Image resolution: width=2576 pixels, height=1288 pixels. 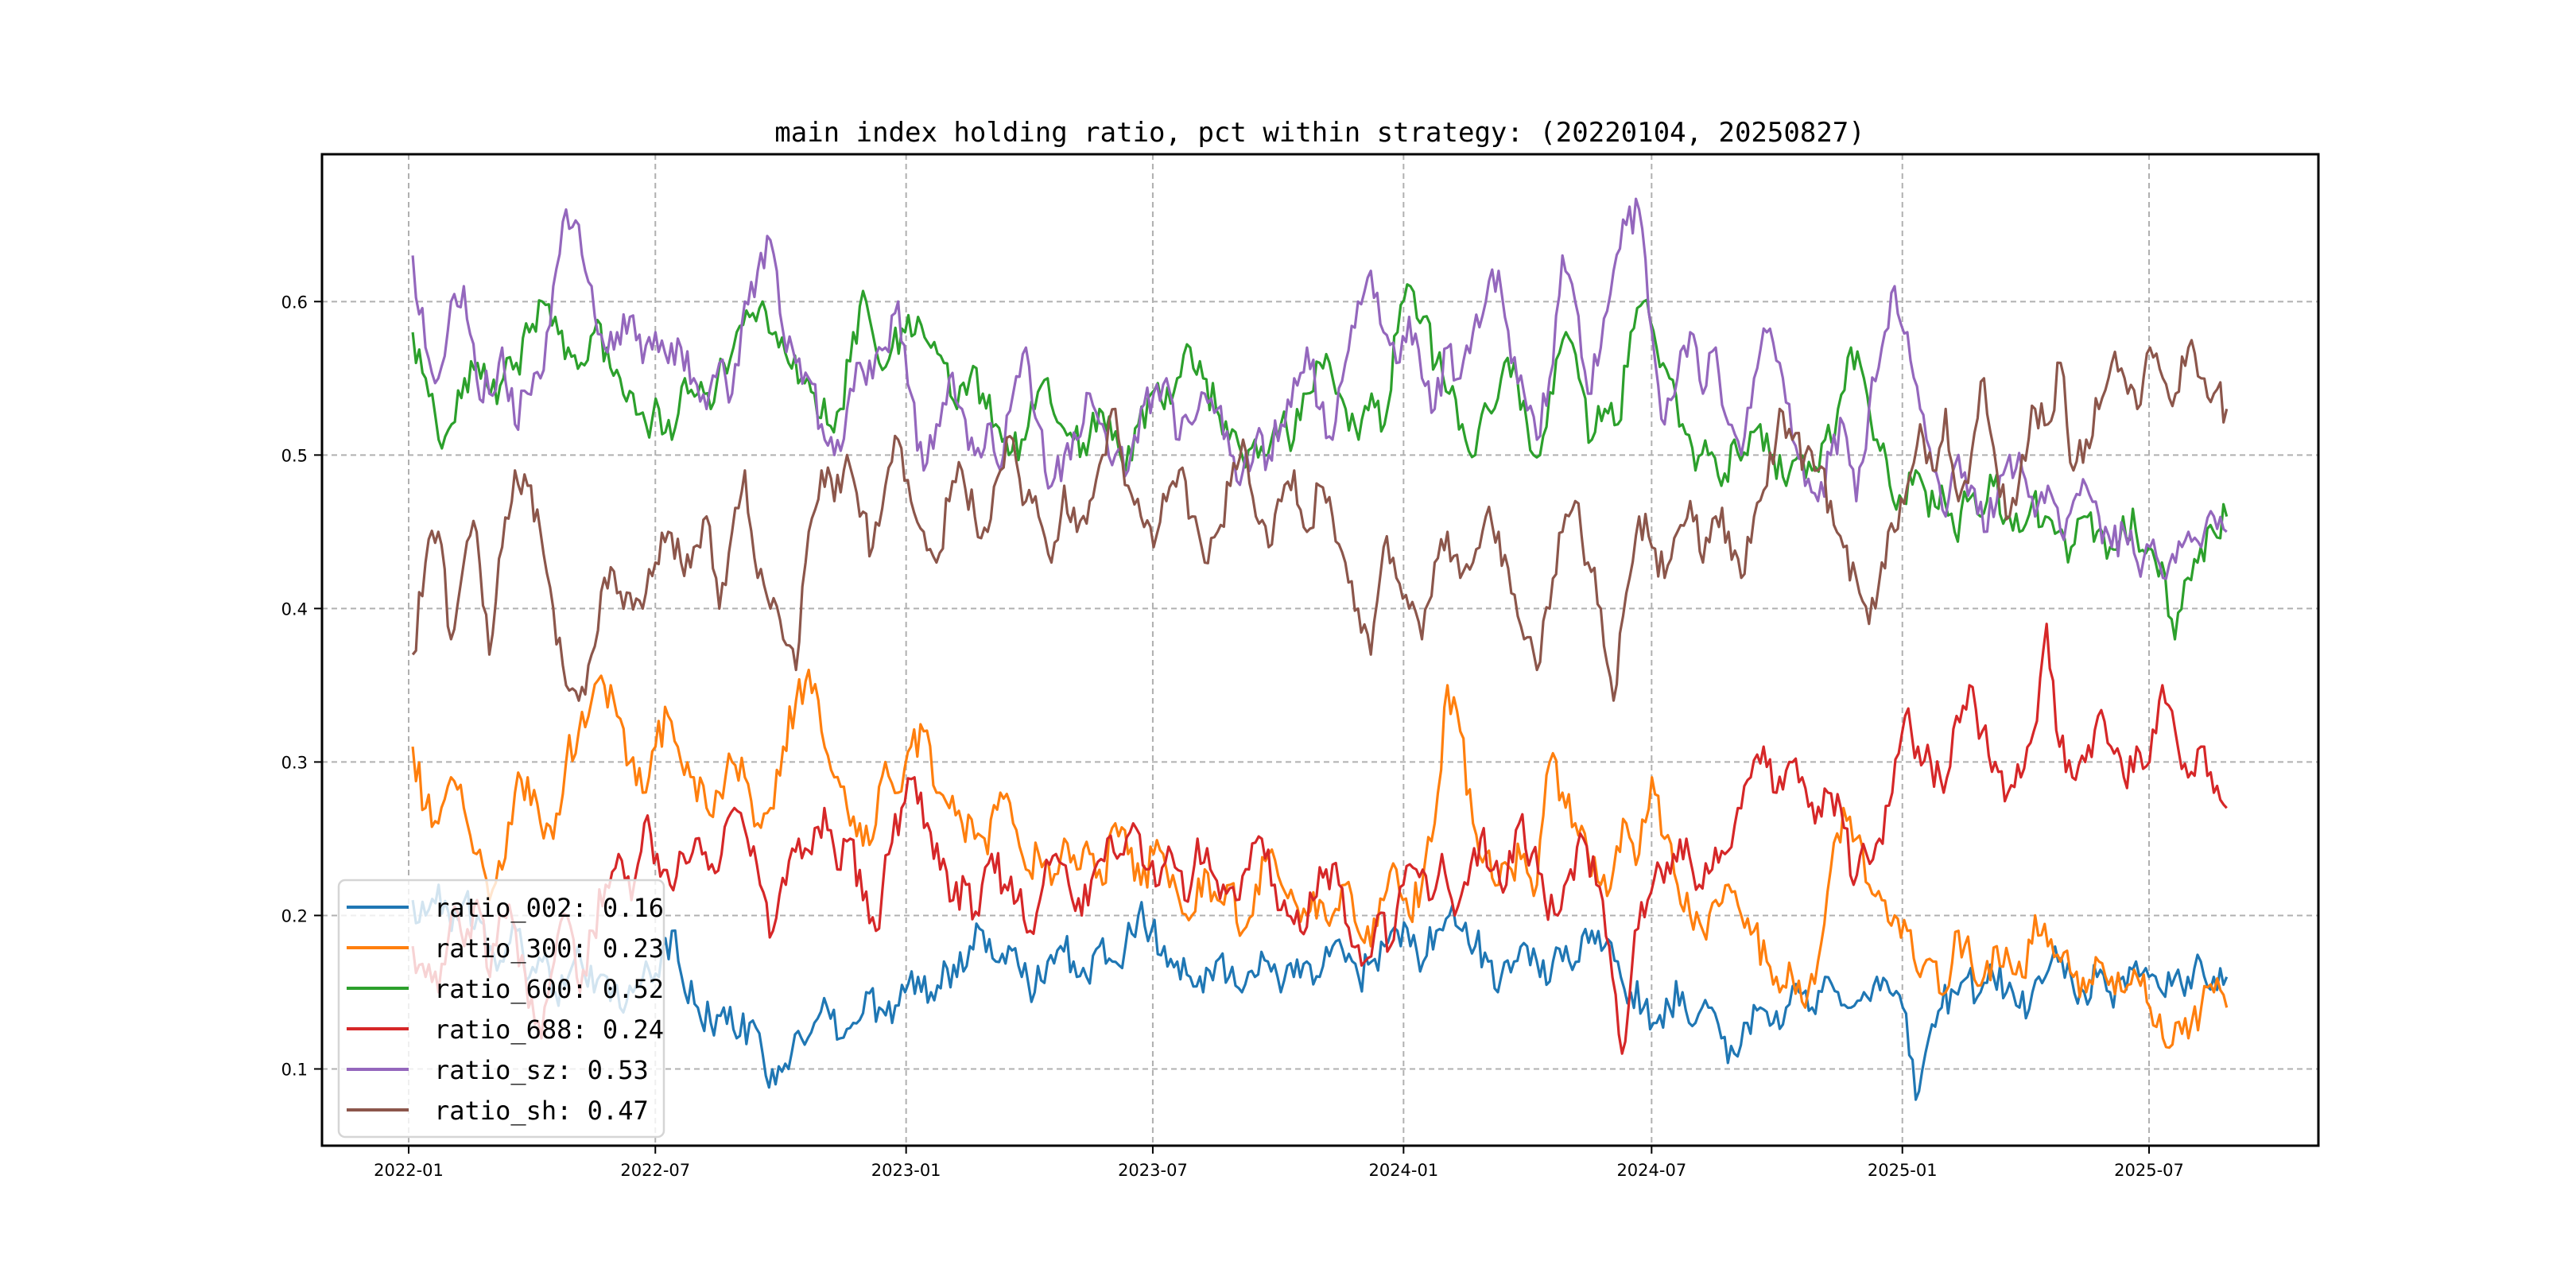 What do you see at coordinates (655, 1170) in the screenshot?
I see `x-tick-label: 2022-07` at bounding box center [655, 1170].